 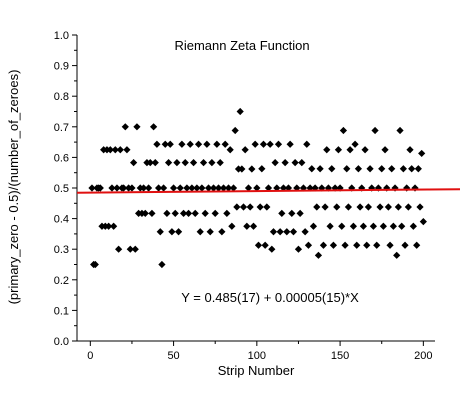 What do you see at coordinates (268, 191) in the screenshot?
I see `fit-line-layer` at bounding box center [268, 191].